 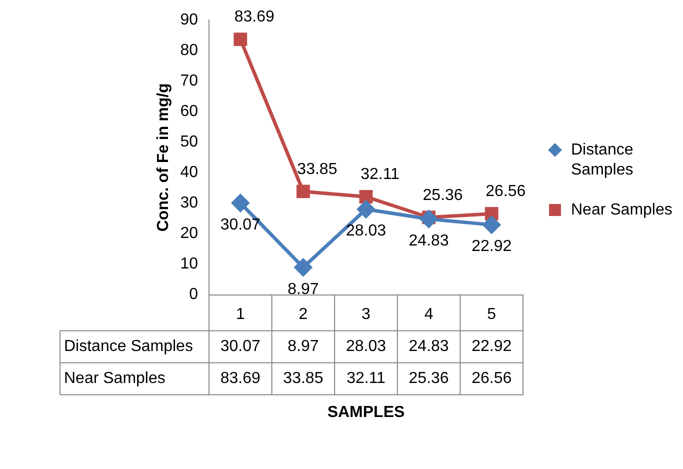 What do you see at coordinates (303, 314) in the screenshot?
I see `x-tick-label: 2` at bounding box center [303, 314].